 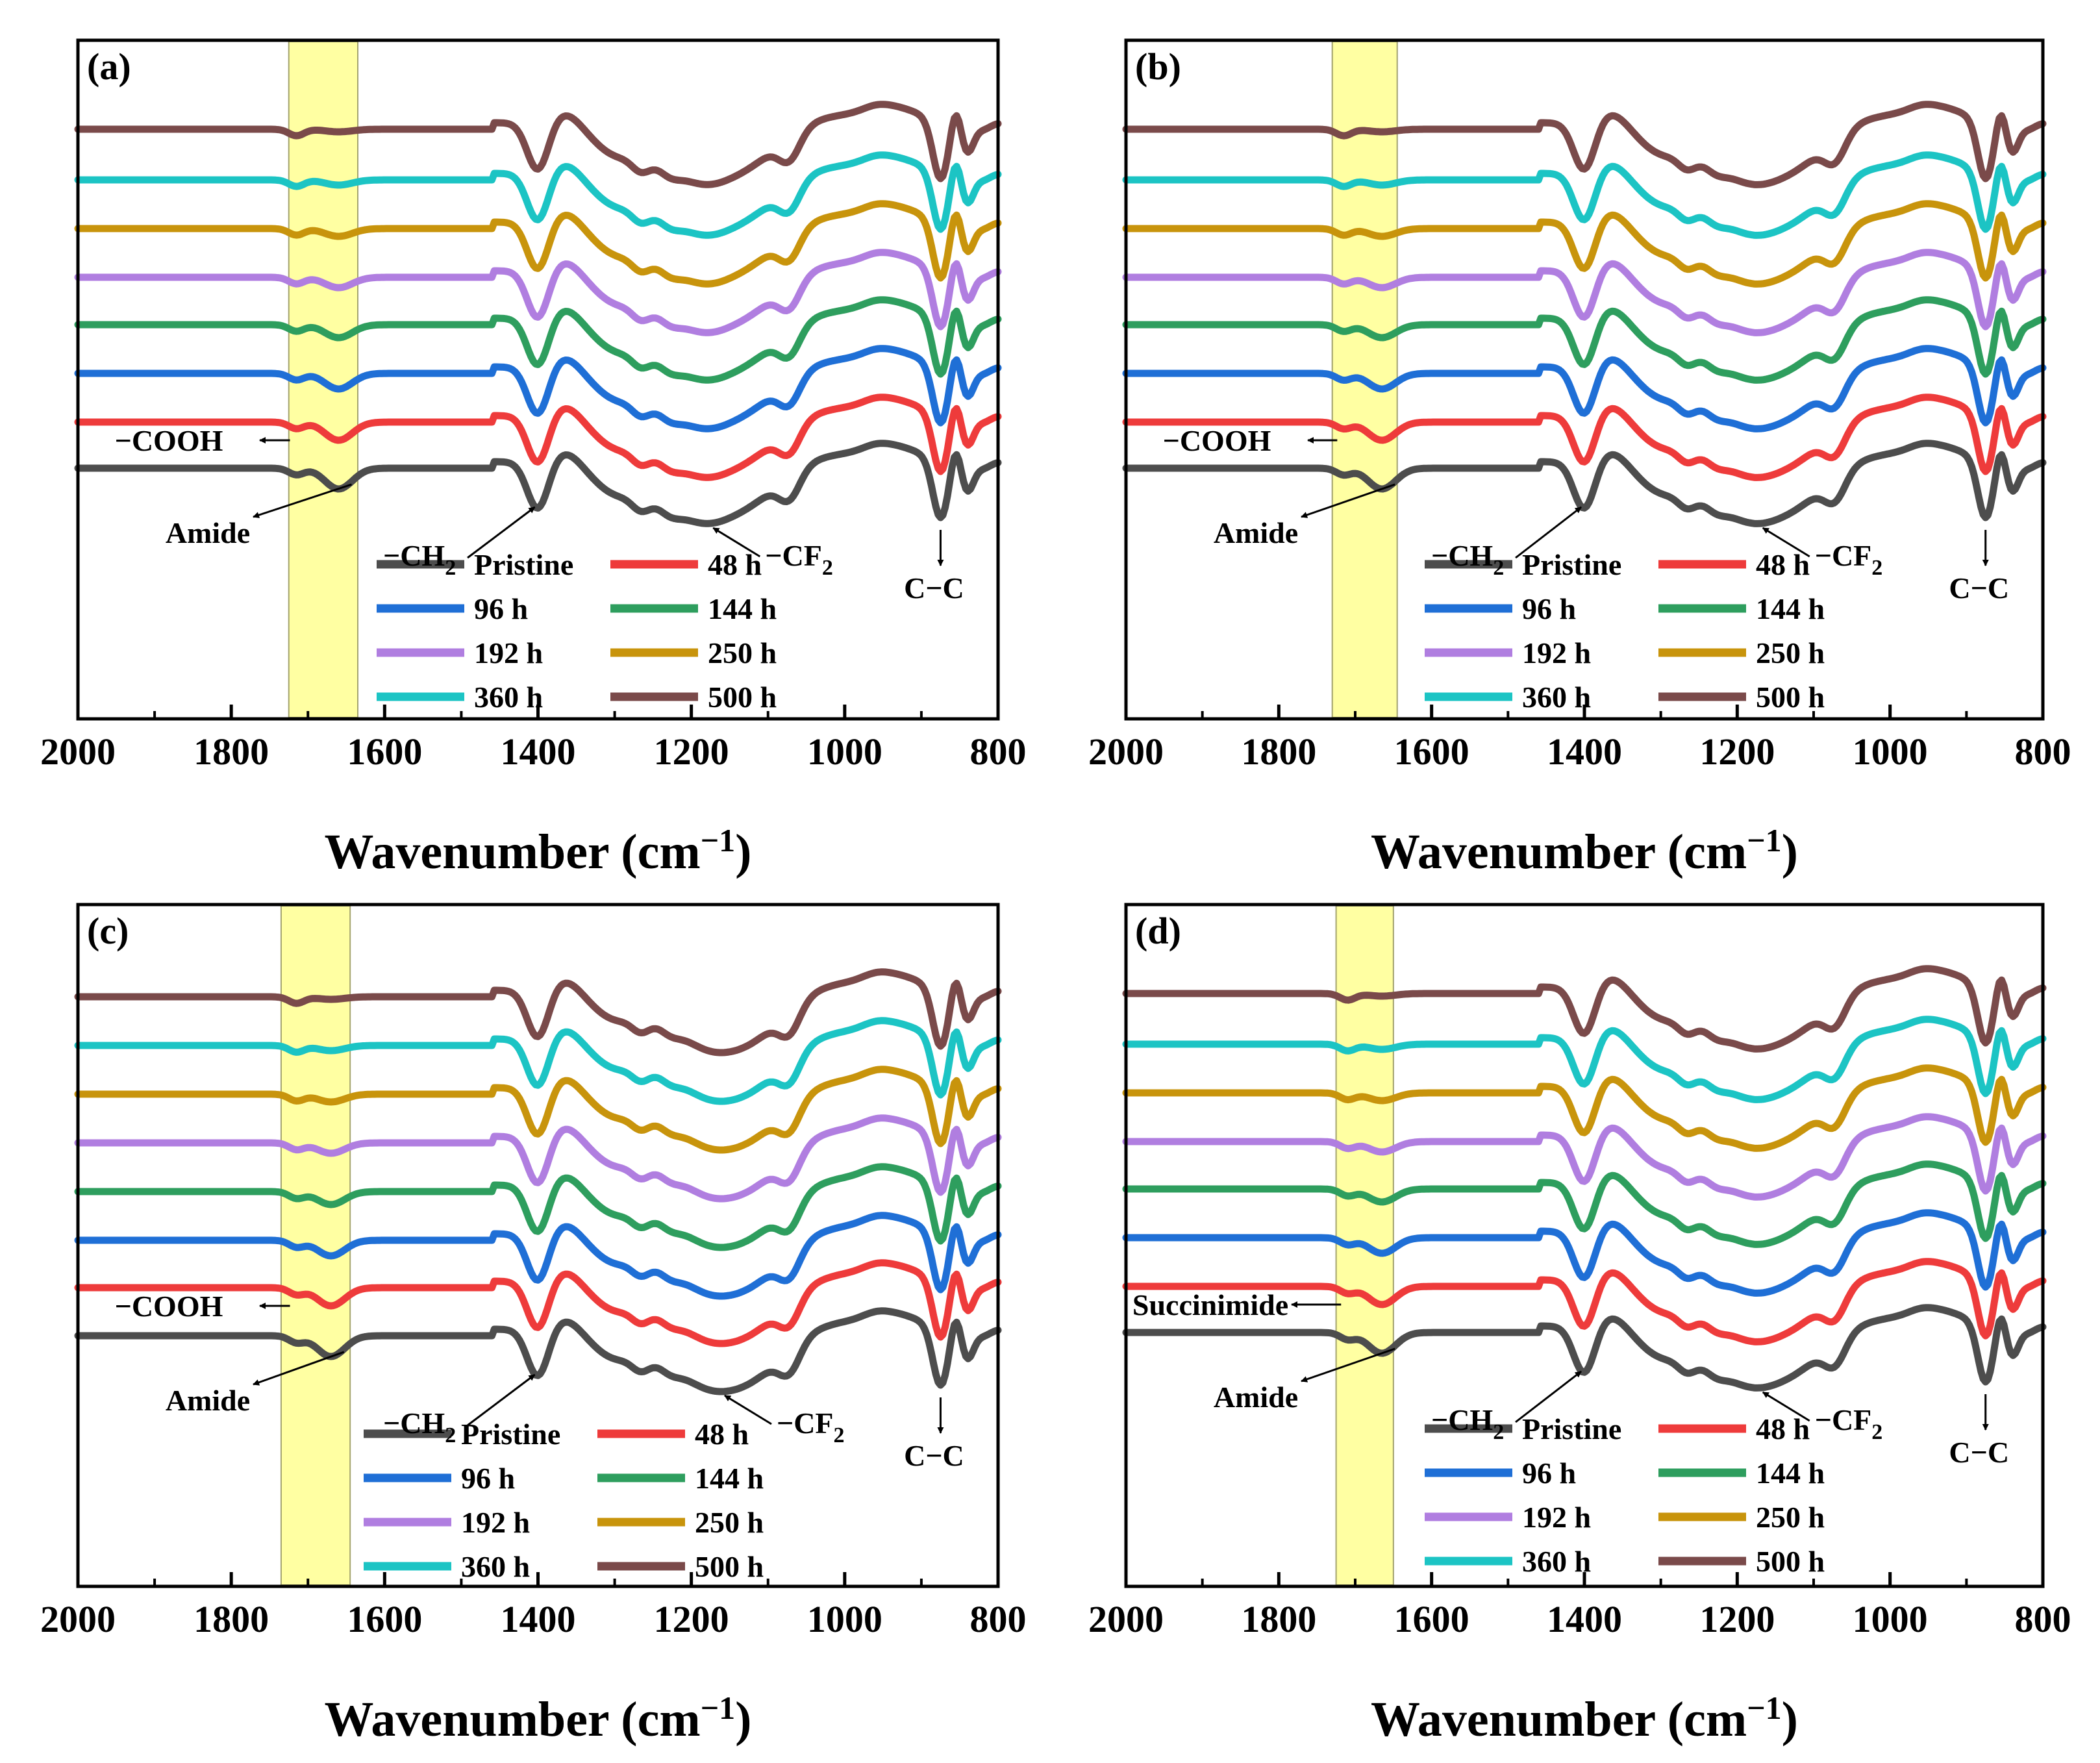 I want to click on panel-label: (c), so click(x=108, y=931).